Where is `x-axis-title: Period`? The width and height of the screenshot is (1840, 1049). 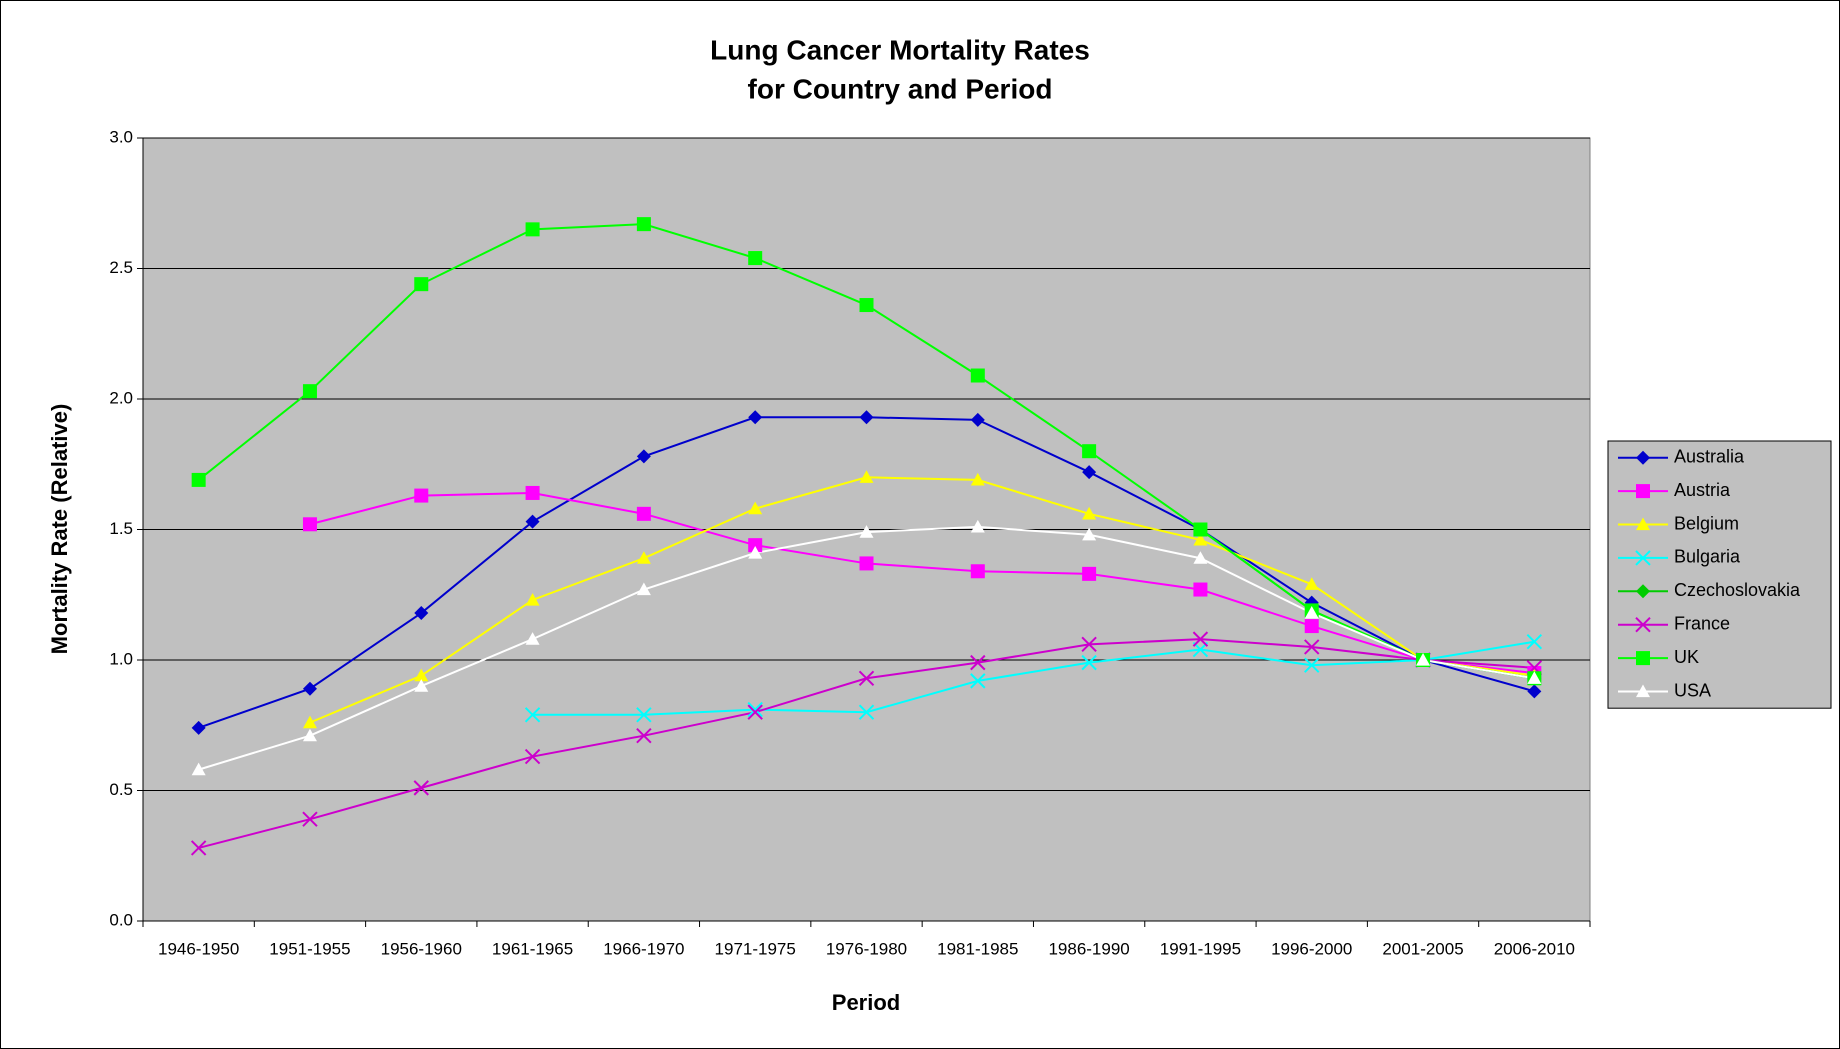 x-axis-title: Period is located at coordinates (866, 1002).